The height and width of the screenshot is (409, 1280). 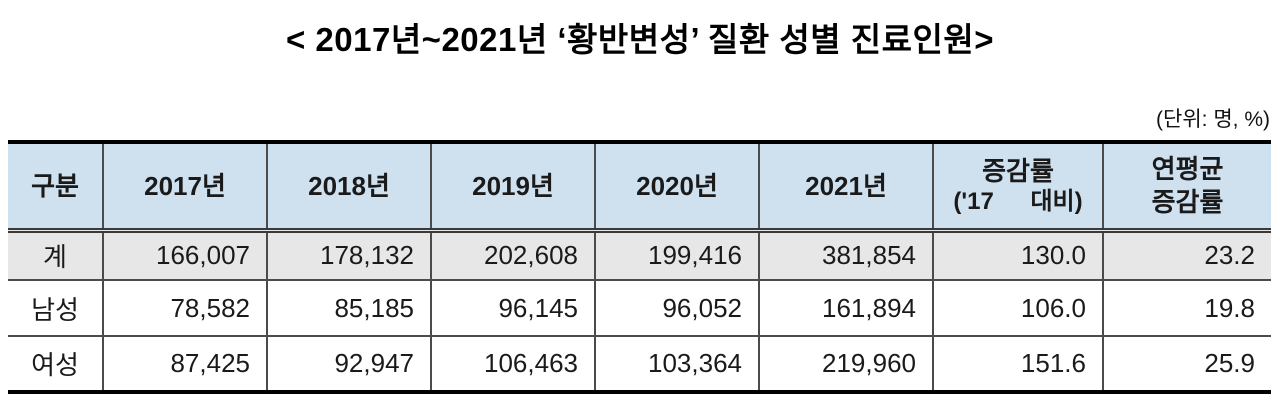 What do you see at coordinates (1018, 201) in the screenshot?
I see `header-change-rate-line2: ('17 대비)` at bounding box center [1018, 201].